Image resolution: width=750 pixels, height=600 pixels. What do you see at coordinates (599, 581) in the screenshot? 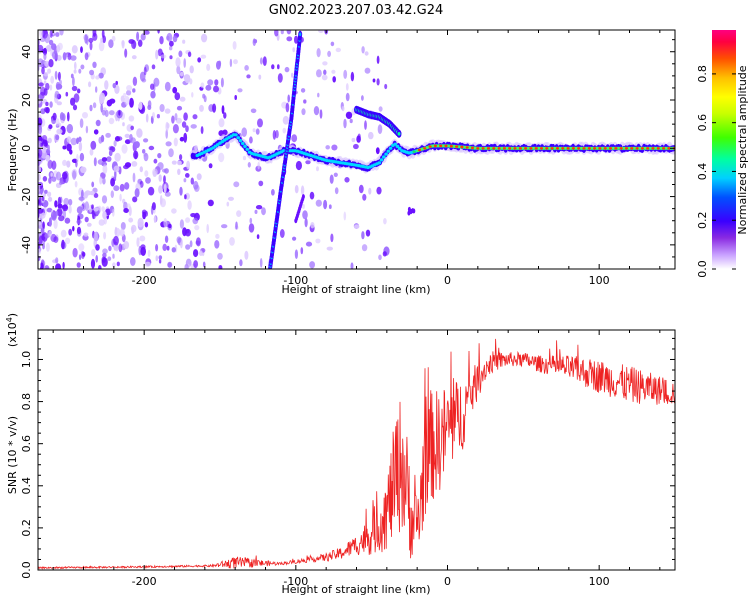
I see `x-tick-label: 100` at bounding box center [599, 581].